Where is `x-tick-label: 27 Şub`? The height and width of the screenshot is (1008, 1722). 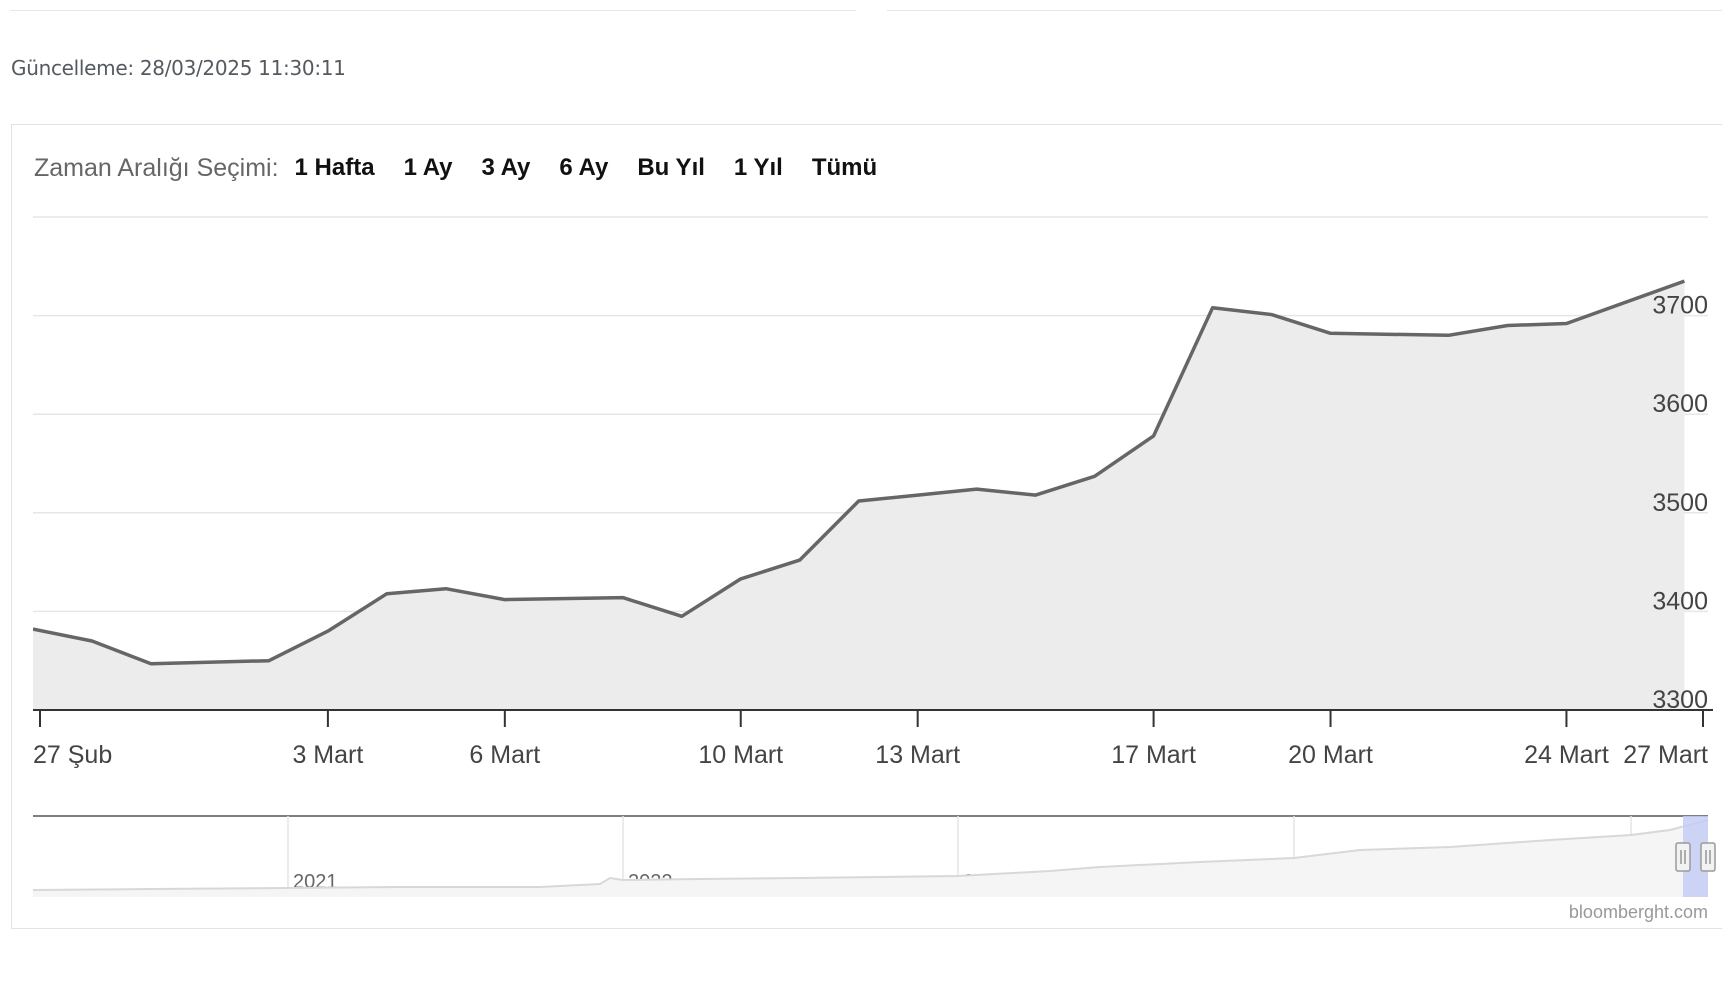
x-tick-label: 27 Şub is located at coordinates (72, 755).